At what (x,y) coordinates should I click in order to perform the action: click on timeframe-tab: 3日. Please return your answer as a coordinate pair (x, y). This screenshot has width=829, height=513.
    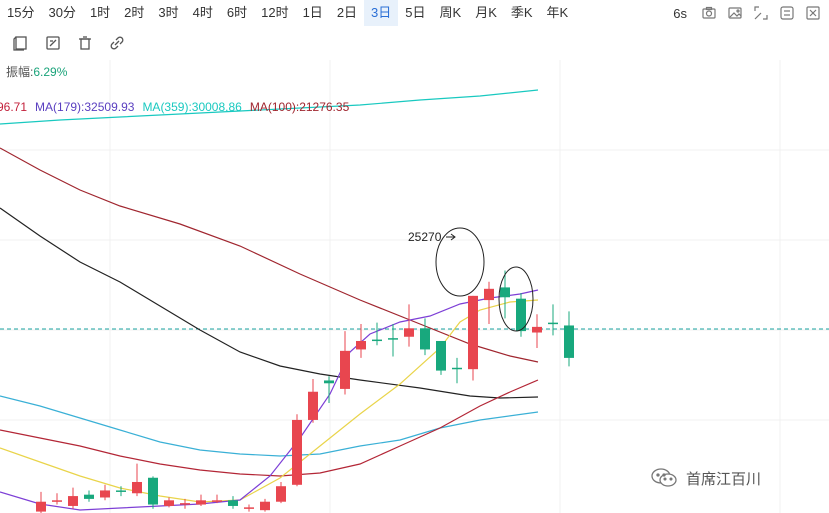
    Looking at the image, I should click on (381, 13).